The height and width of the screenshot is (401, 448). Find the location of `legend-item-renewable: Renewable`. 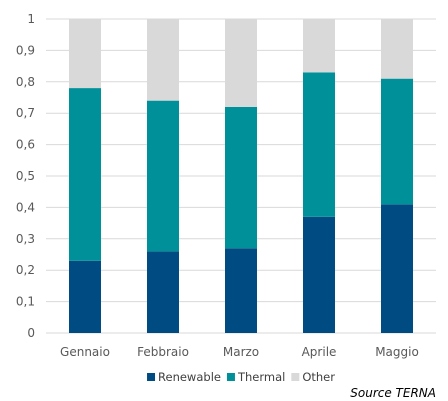

legend-item-renewable: Renewable is located at coordinates (184, 377).